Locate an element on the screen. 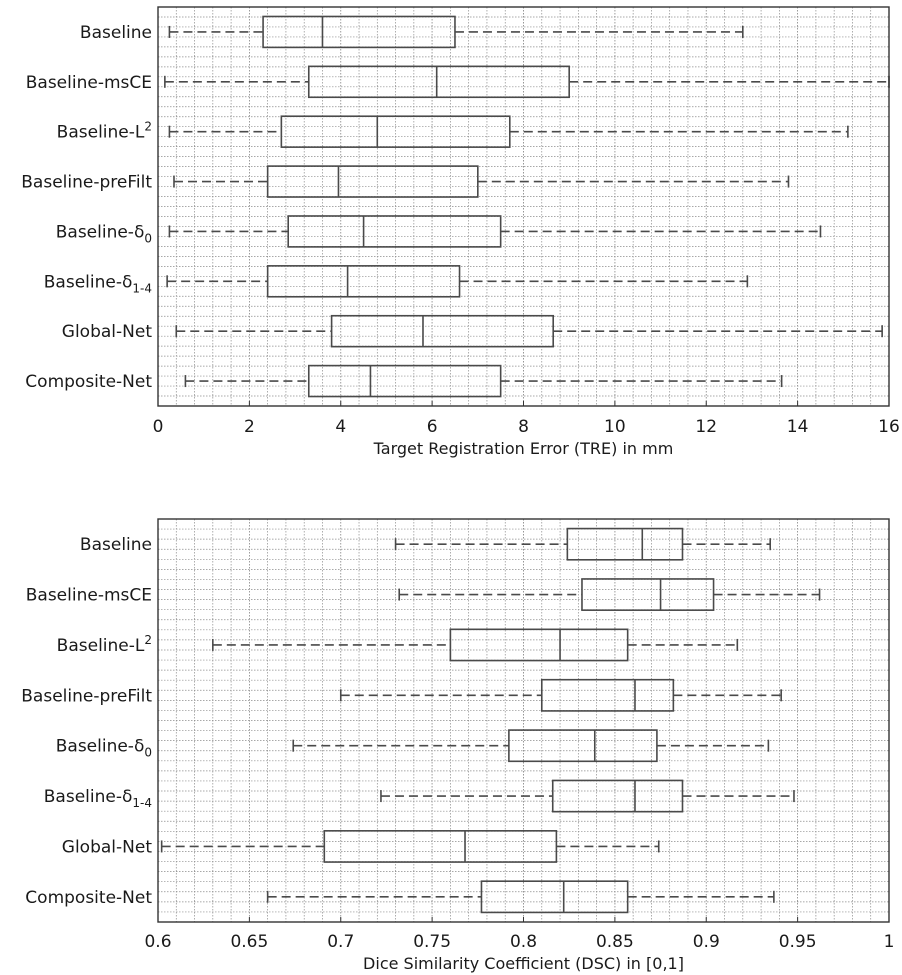 Image resolution: width=902 pixels, height=975 pixels. dsc-xtick-label: 0.6 is located at coordinates (157, 942).